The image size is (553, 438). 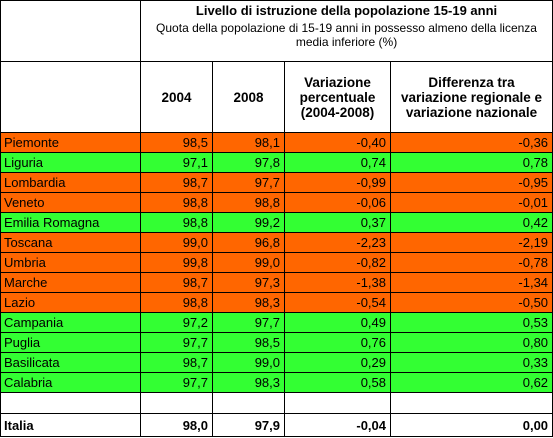 What do you see at coordinates (248, 222) in the screenshot?
I see `value-2008-cell: 99,2` at bounding box center [248, 222].